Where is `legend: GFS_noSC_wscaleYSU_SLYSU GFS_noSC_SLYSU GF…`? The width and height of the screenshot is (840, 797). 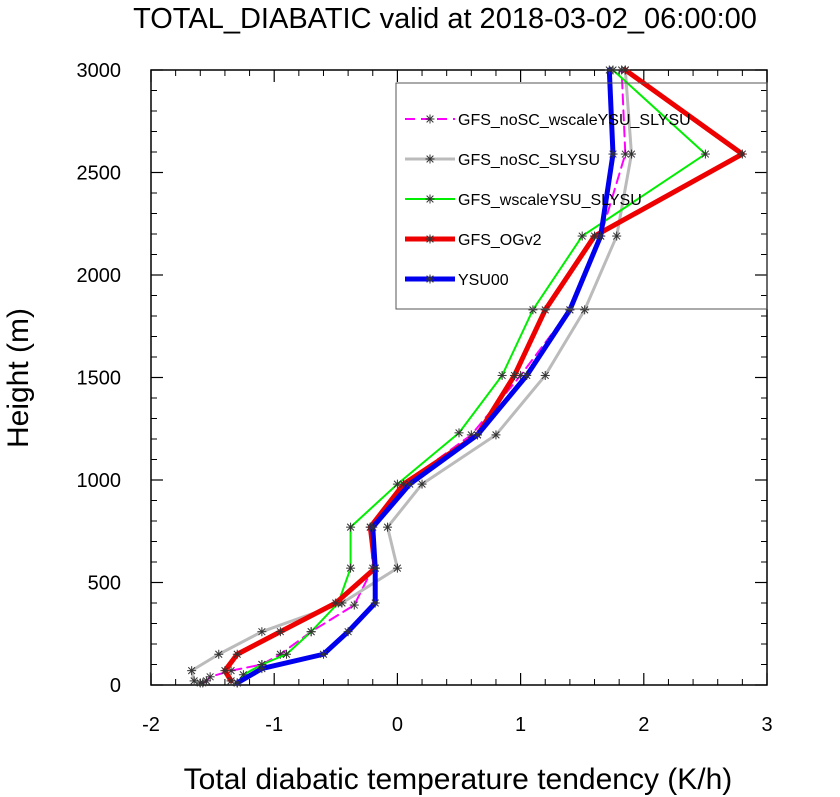 legend: GFS_noSC_wscaleYSU_SLYSU GFS_noSC_SLYSU GF… is located at coordinates (581, 196).